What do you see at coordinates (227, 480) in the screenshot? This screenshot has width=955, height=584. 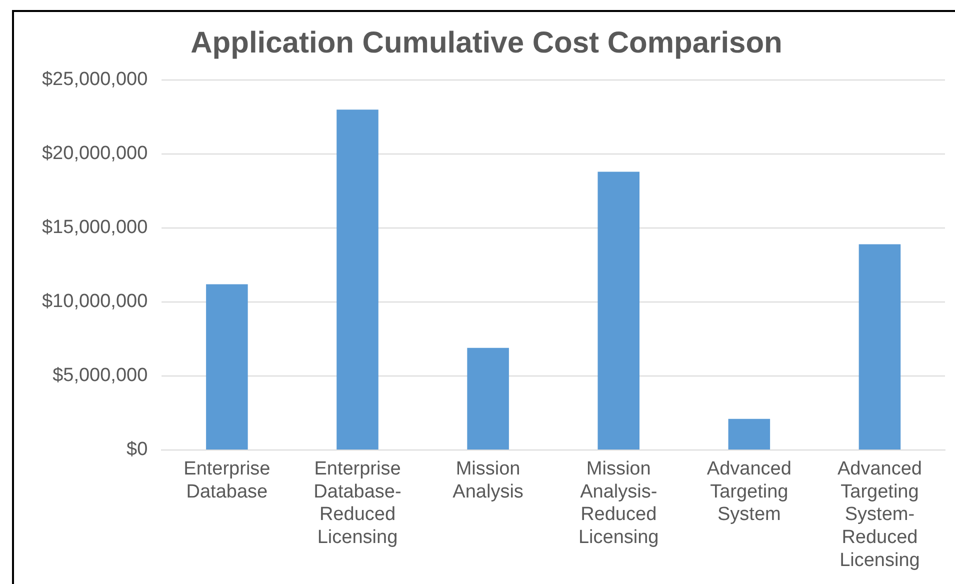 I see `x-tick-label: Enterprise Database` at bounding box center [227, 480].